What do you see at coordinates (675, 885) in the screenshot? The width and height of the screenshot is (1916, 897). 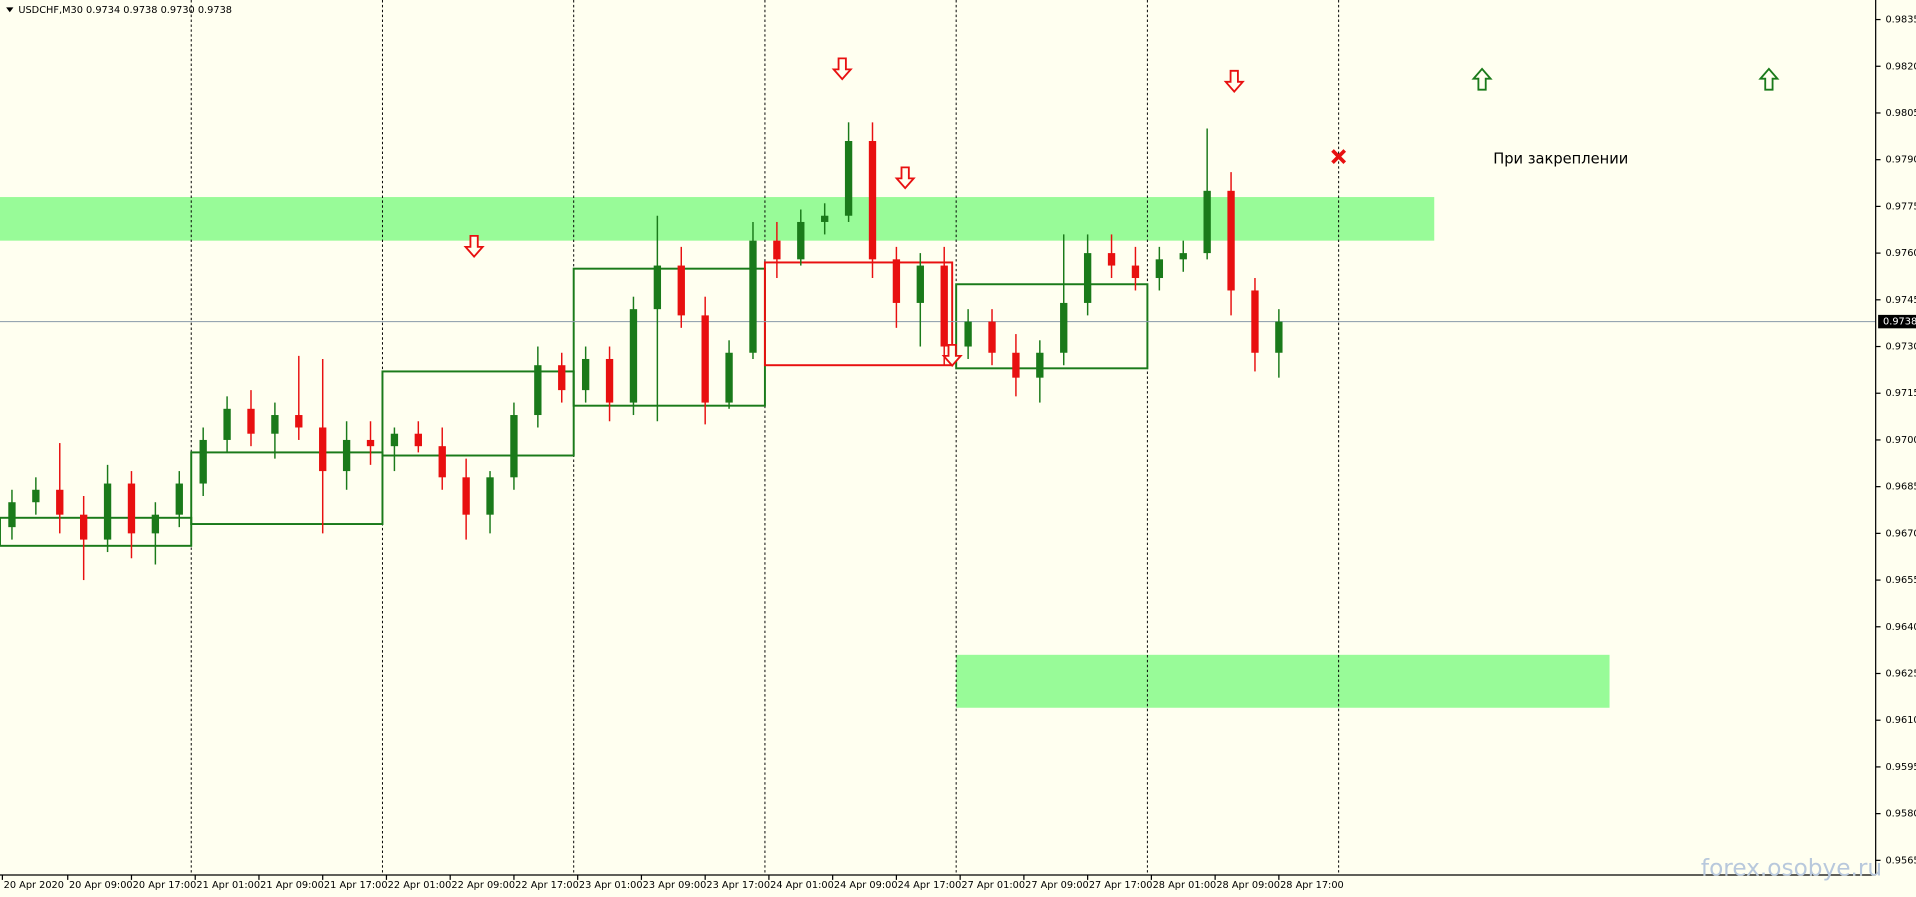 I see `x-tick-label: 23 Apr 09:00` at bounding box center [675, 885].